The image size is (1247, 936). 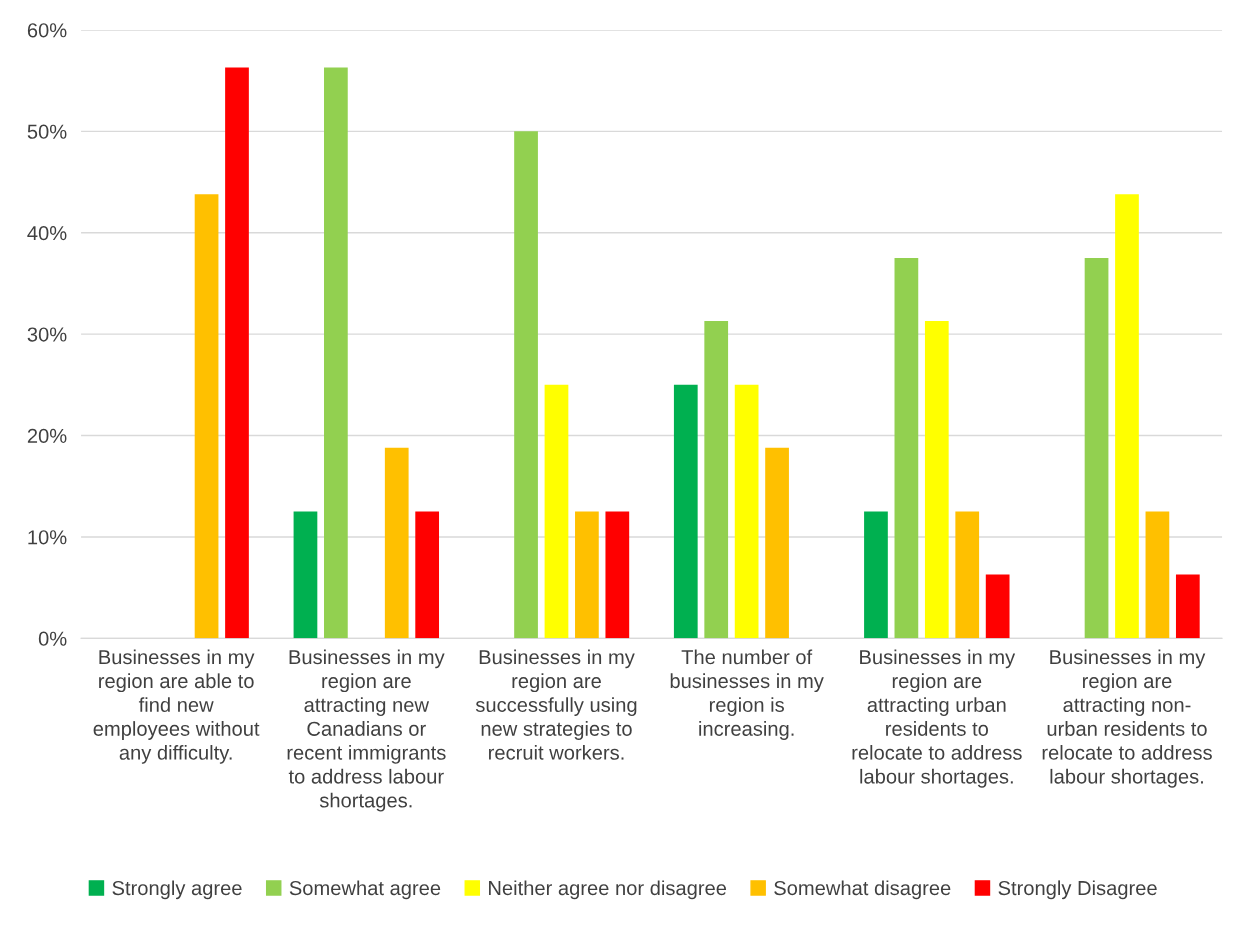 I want to click on y-tick-label: 60%, so click(x=47, y=30).